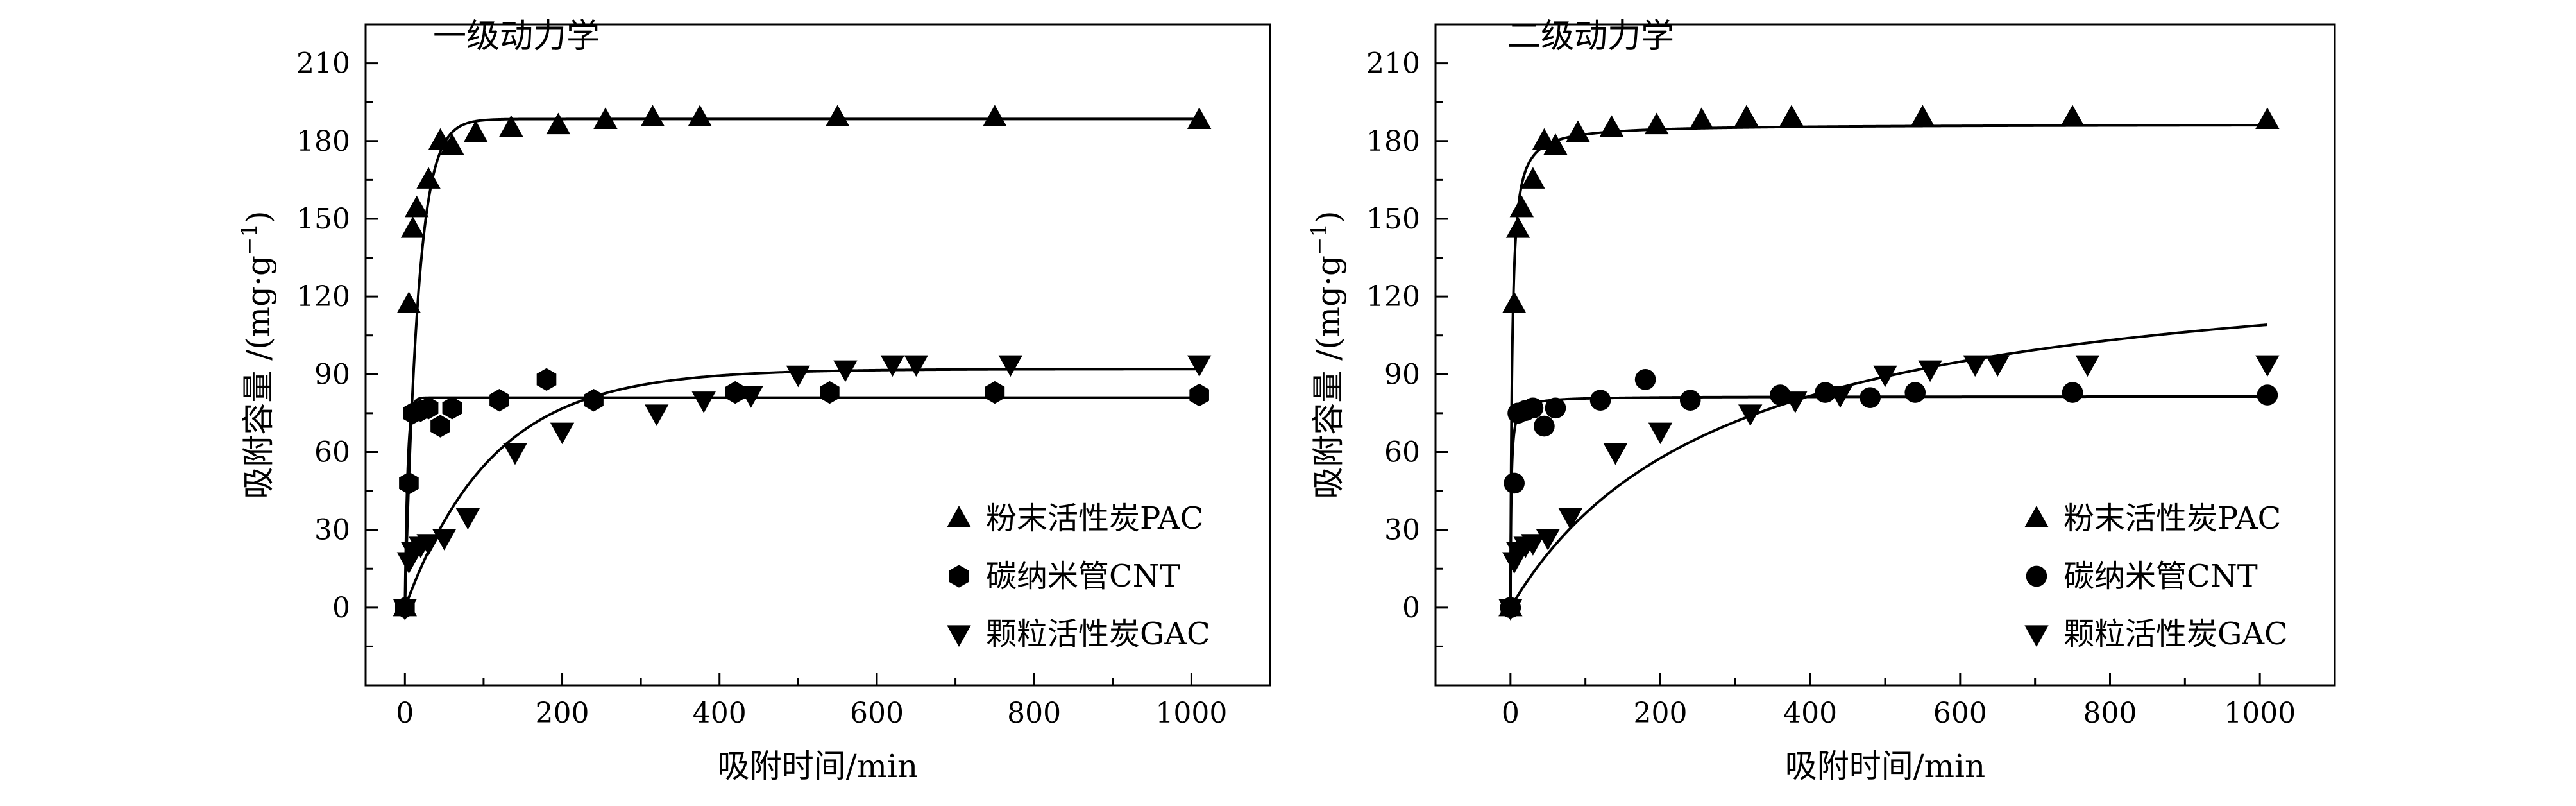  Describe the element at coordinates (2260, 713) in the screenshot. I see `x-tick-label: 1000` at that location.